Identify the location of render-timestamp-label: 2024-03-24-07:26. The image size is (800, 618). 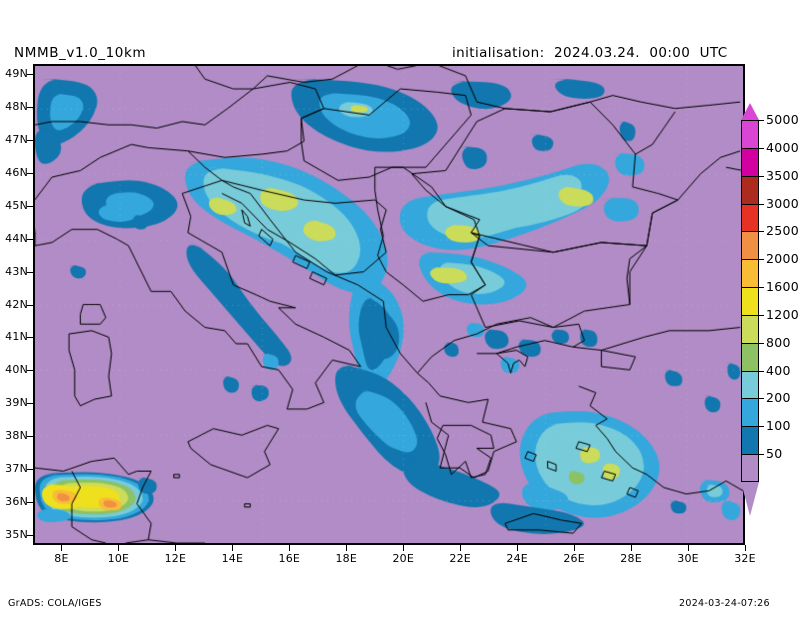
(724, 603).